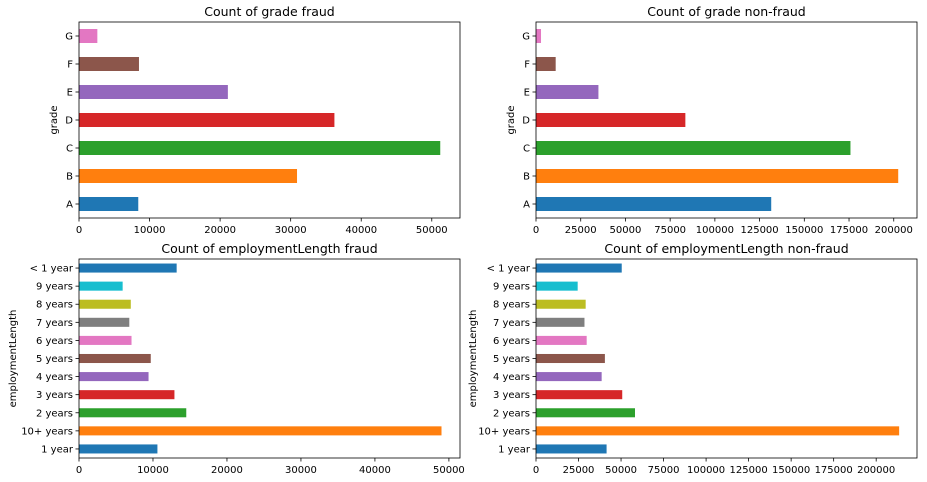  Describe the element at coordinates (511, 287) in the screenshot. I see `y-tick-label: 9 years` at that location.